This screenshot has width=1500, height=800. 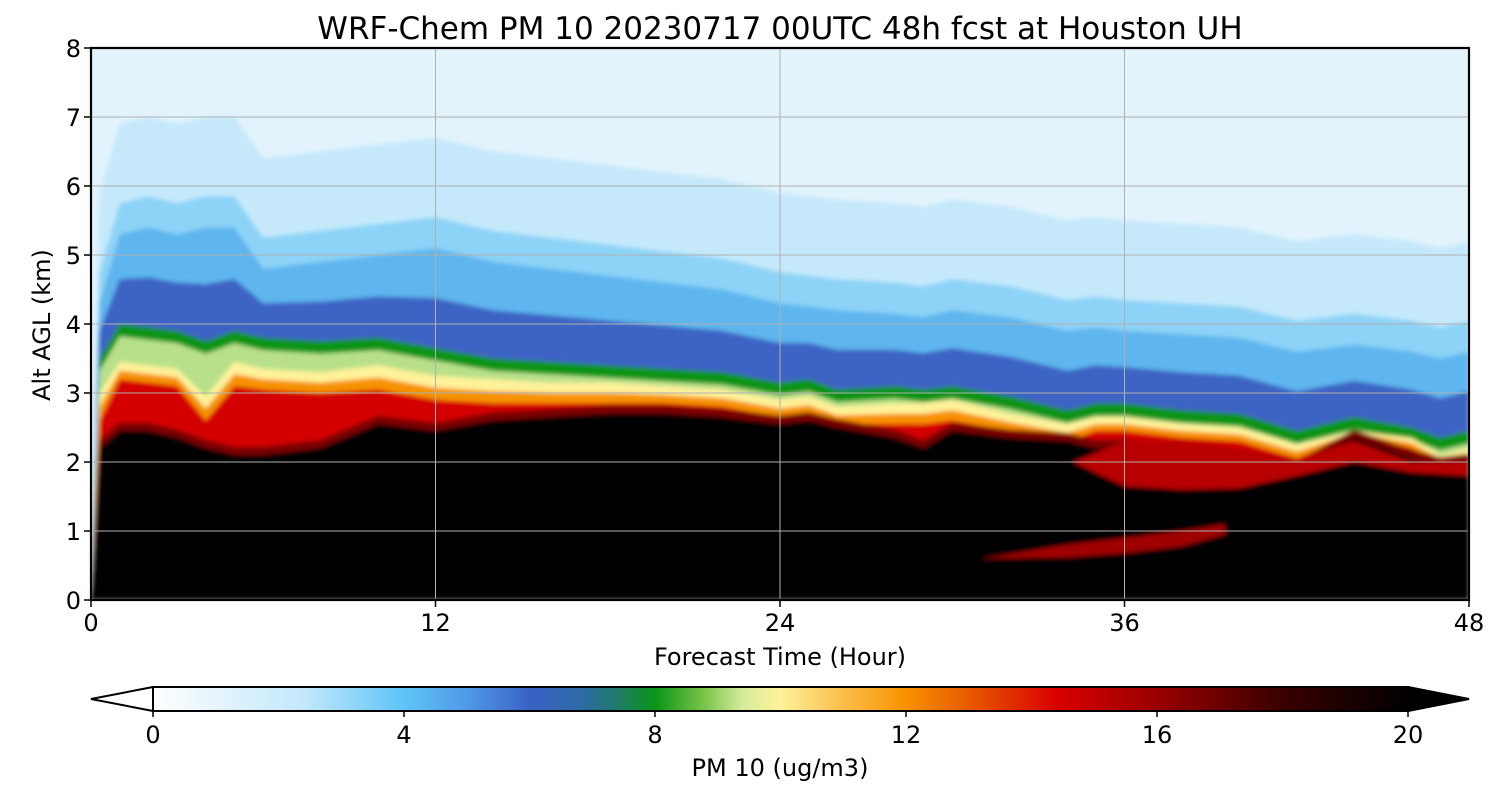 I want to click on y-tick-label: 1, so click(x=73, y=532).